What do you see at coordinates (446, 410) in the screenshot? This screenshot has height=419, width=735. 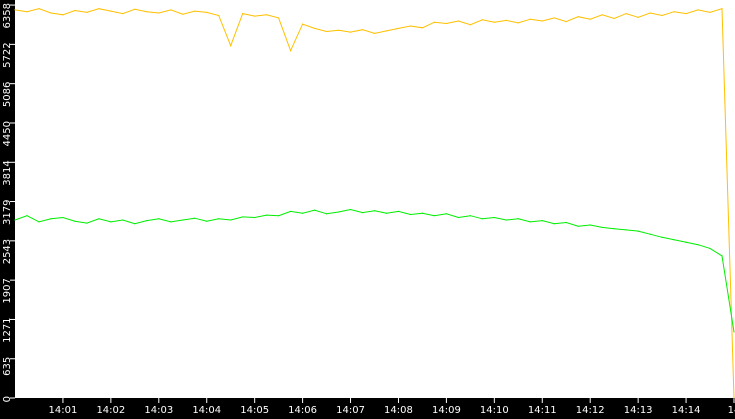 I see `x-tick-label: 14:09` at bounding box center [446, 410].